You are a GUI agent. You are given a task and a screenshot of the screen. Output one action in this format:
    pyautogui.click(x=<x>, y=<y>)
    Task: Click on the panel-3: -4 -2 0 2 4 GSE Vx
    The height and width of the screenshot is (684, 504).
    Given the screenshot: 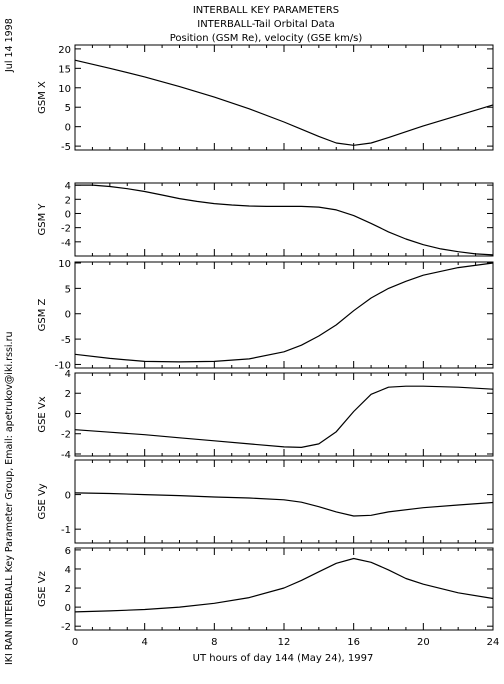 What is the action you would take?
    pyautogui.click(x=265, y=415)
    